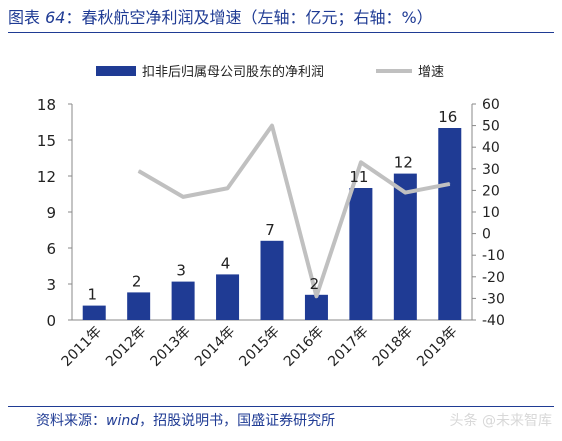  What do you see at coordinates (281, 406) in the screenshot?
I see `footer-divider` at bounding box center [281, 406].